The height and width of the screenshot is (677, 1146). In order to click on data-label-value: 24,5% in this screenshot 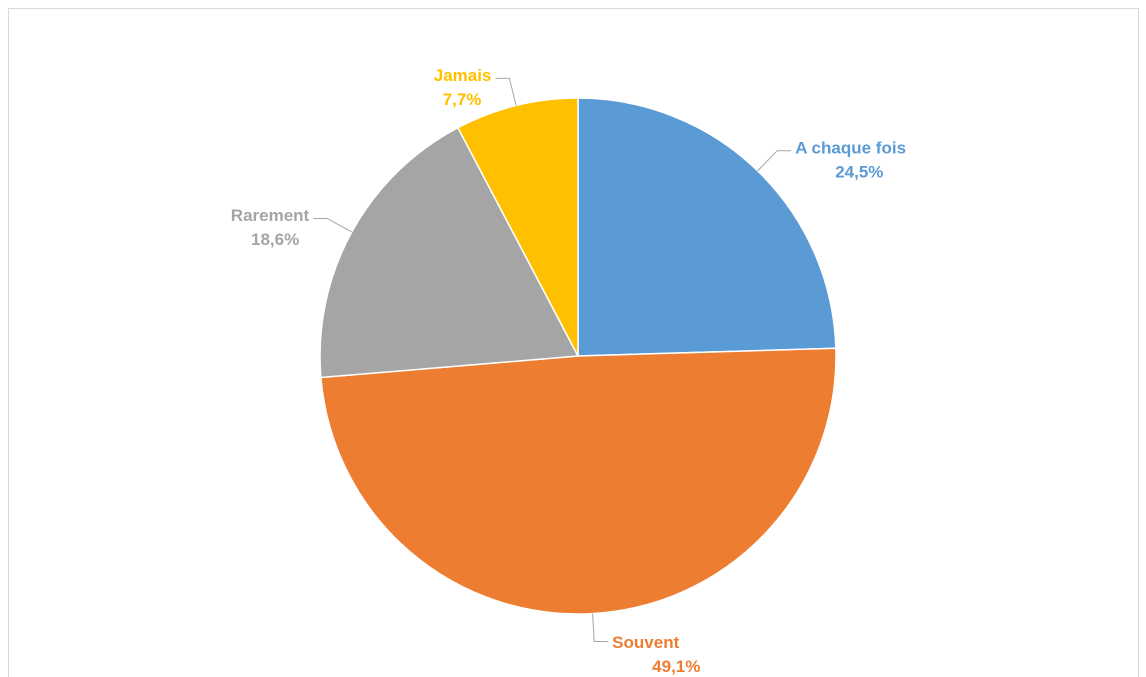, I will do `click(859, 171)`.